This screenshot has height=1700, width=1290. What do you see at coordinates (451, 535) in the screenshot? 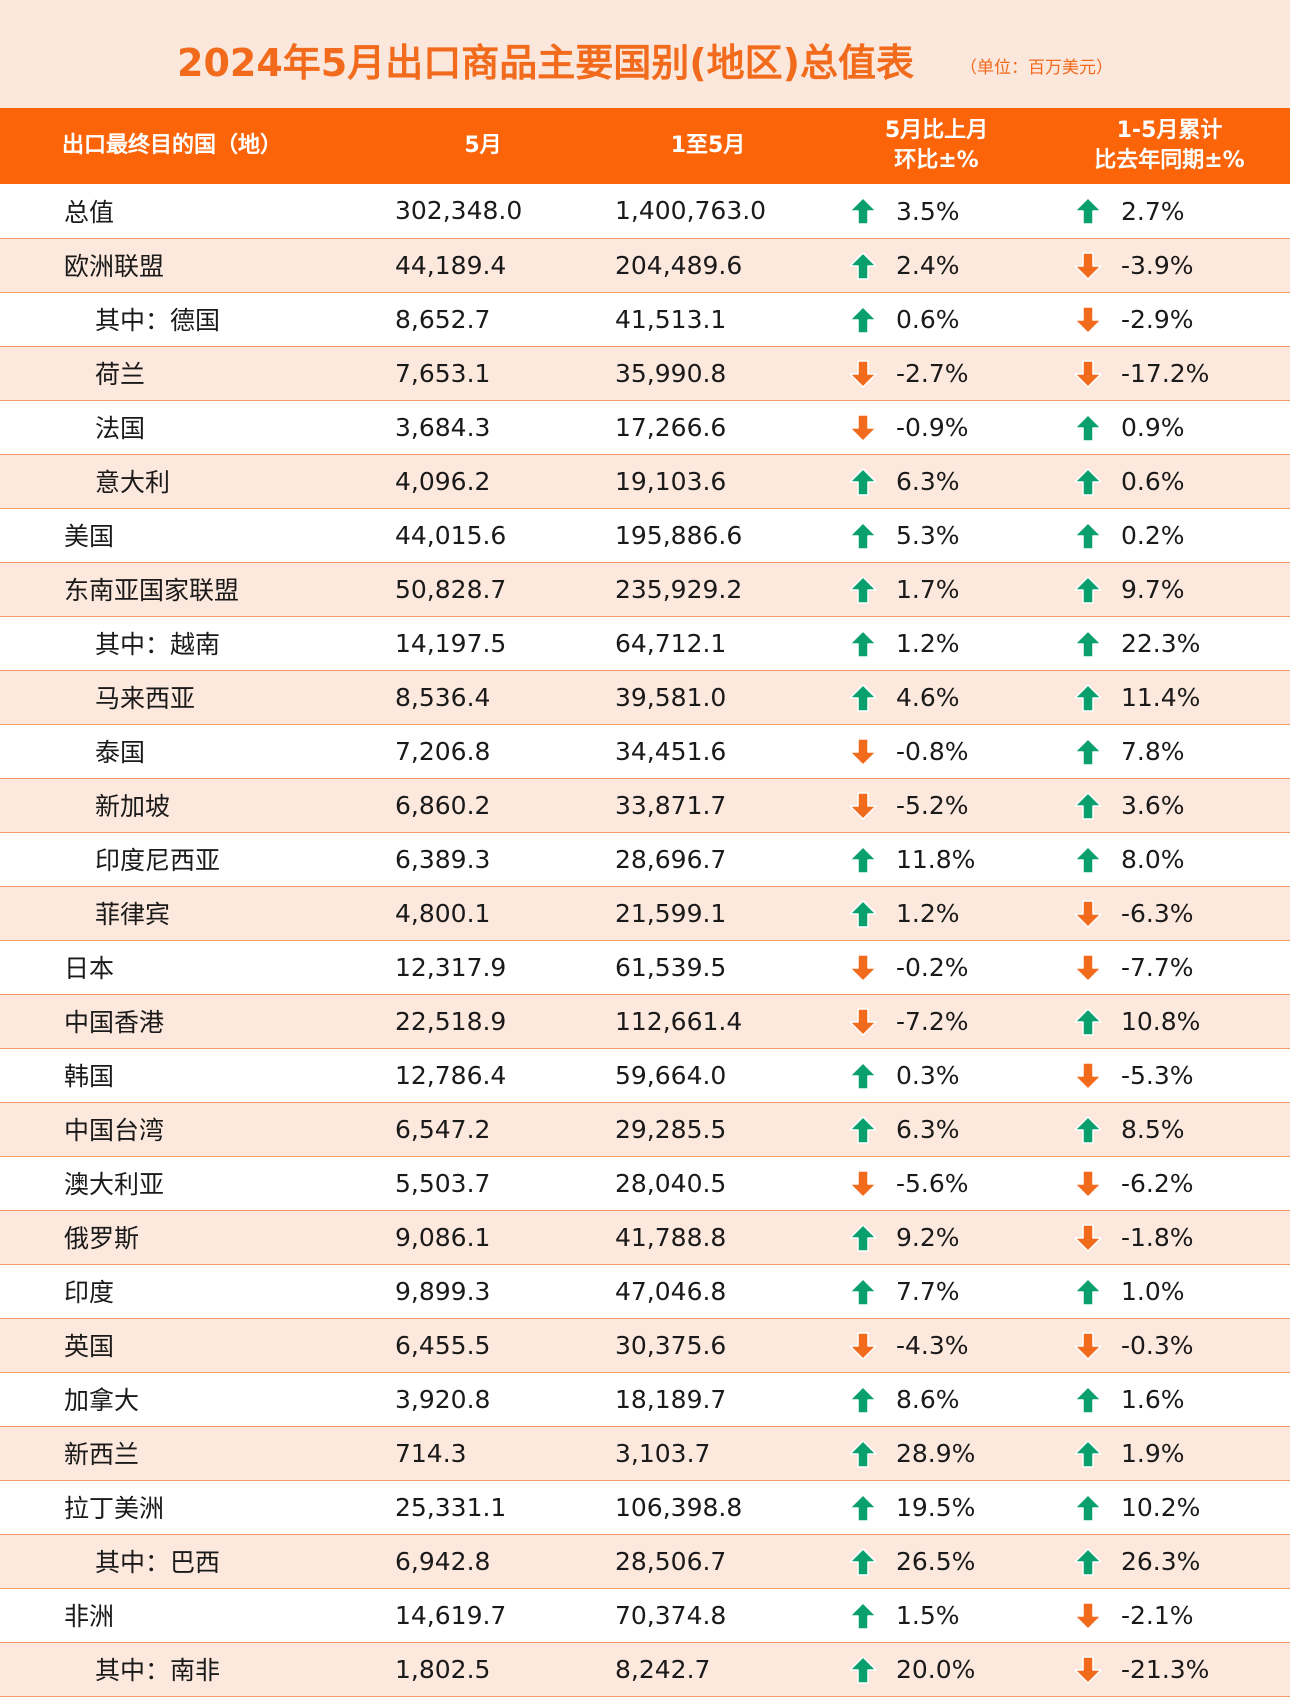
I see `row-may-value: 44,015.6` at bounding box center [451, 535].